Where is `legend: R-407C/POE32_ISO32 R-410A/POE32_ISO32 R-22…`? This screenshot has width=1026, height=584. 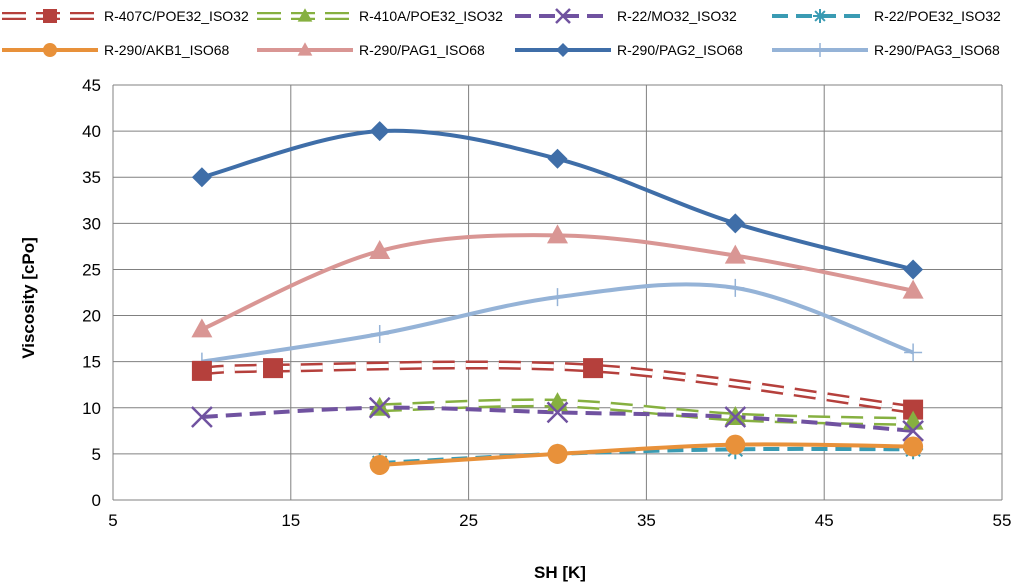
legend: R-407C/POE32_ISO32 R-410A/POE32_ISO32 R-22… is located at coordinates (501, 33).